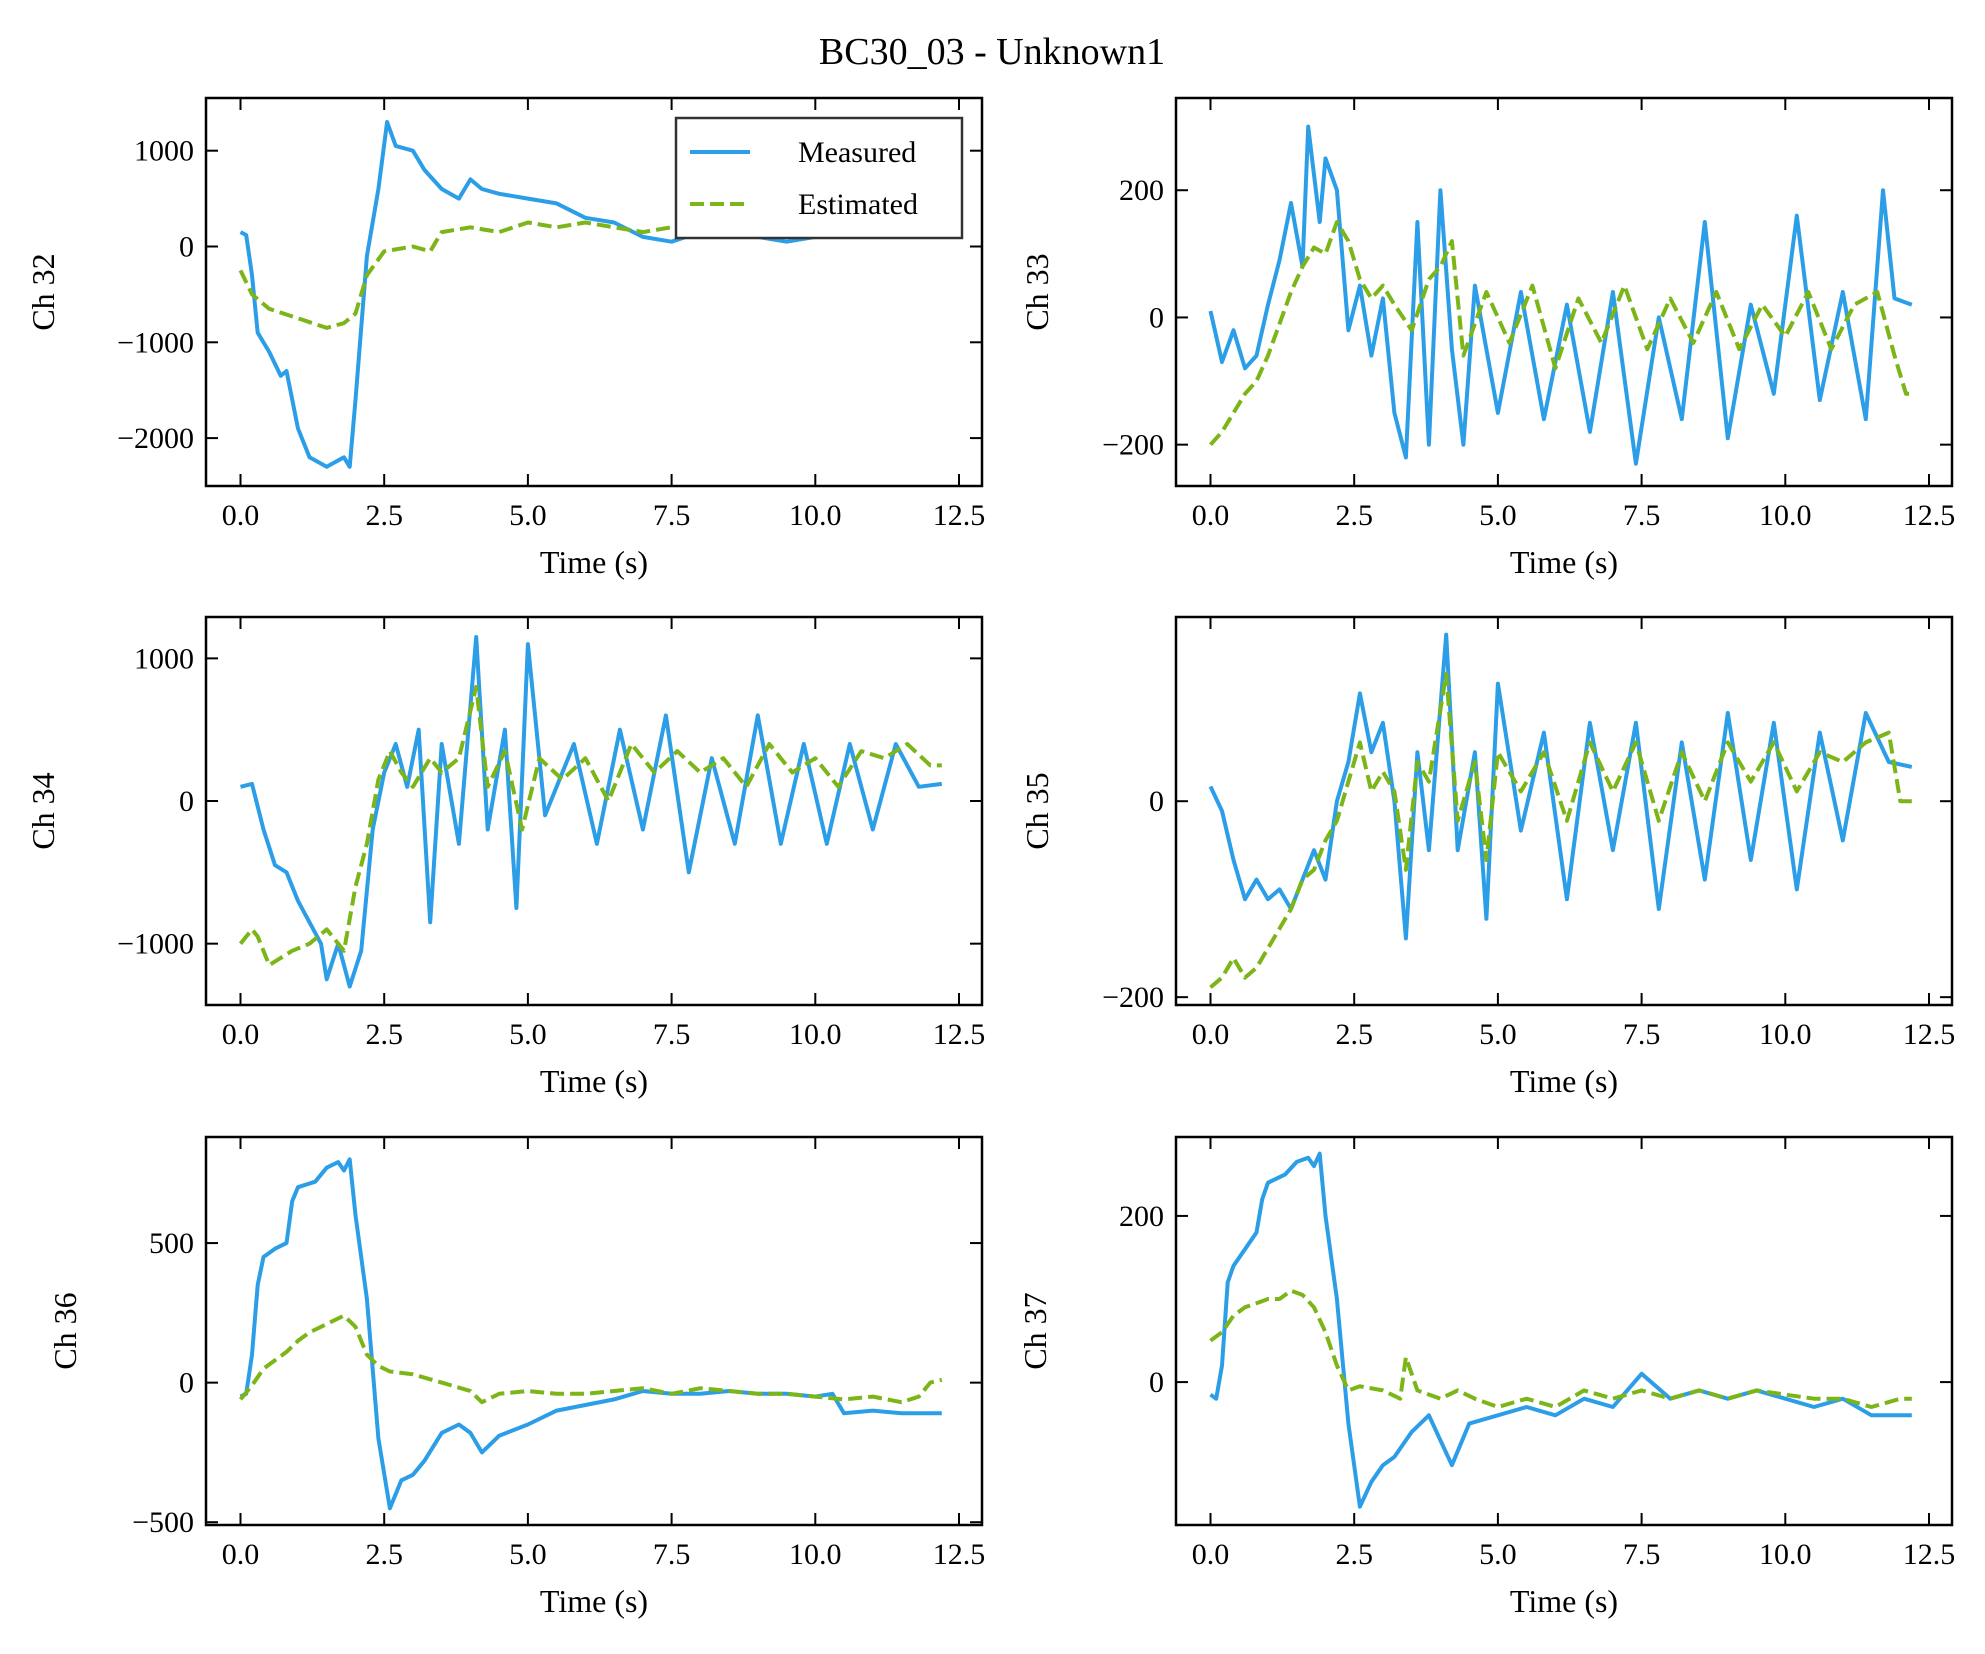 The height and width of the screenshot is (1654, 1985). I want to click on y-axis-label: Ch 37, so click(1035, 1330).